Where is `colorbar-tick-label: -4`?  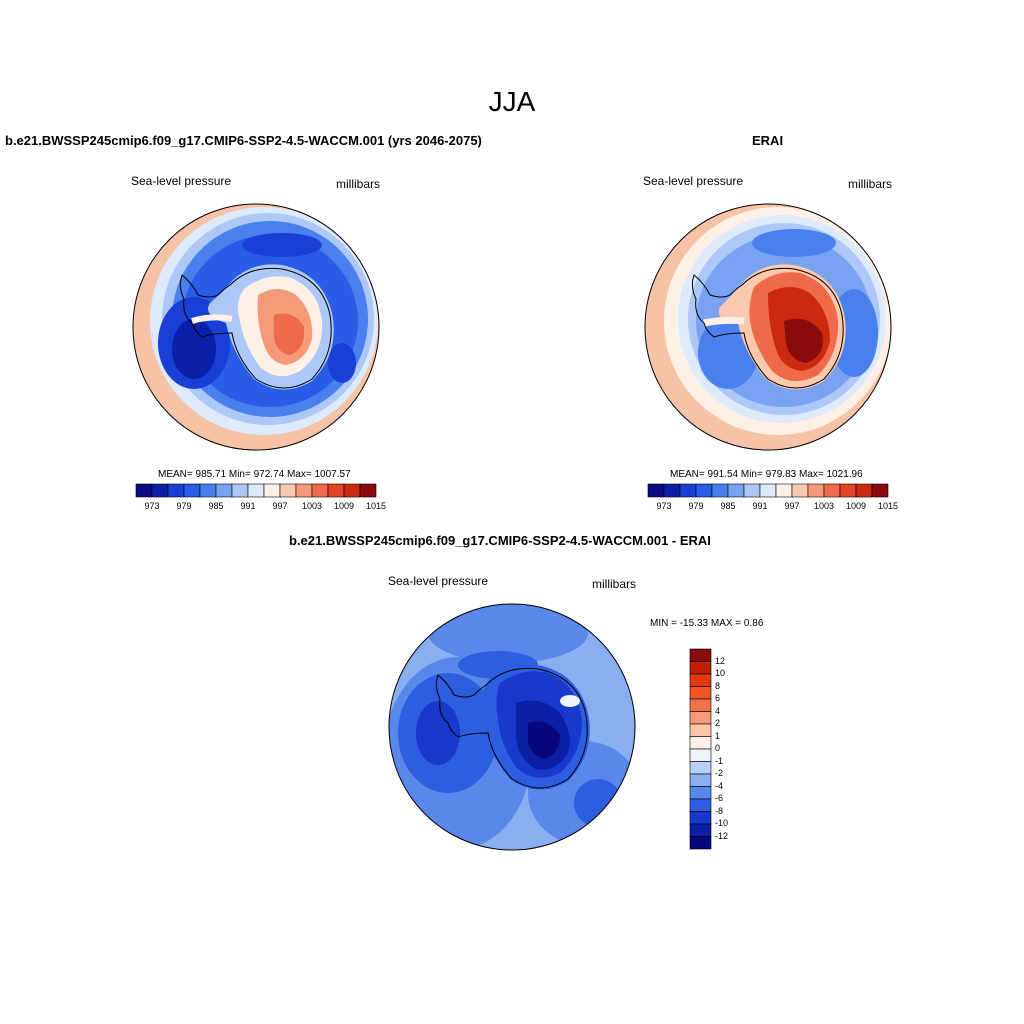
colorbar-tick-label: -4 is located at coordinates (719, 785).